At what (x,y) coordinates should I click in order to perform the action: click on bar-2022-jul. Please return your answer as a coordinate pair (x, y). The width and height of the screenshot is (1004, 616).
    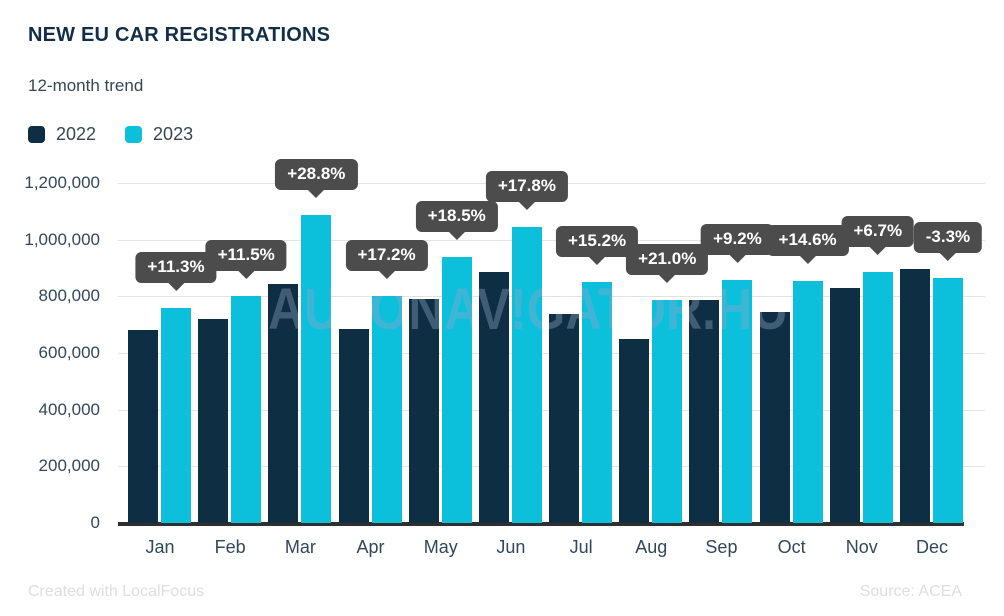
    Looking at the image, I should click on (564, 418).